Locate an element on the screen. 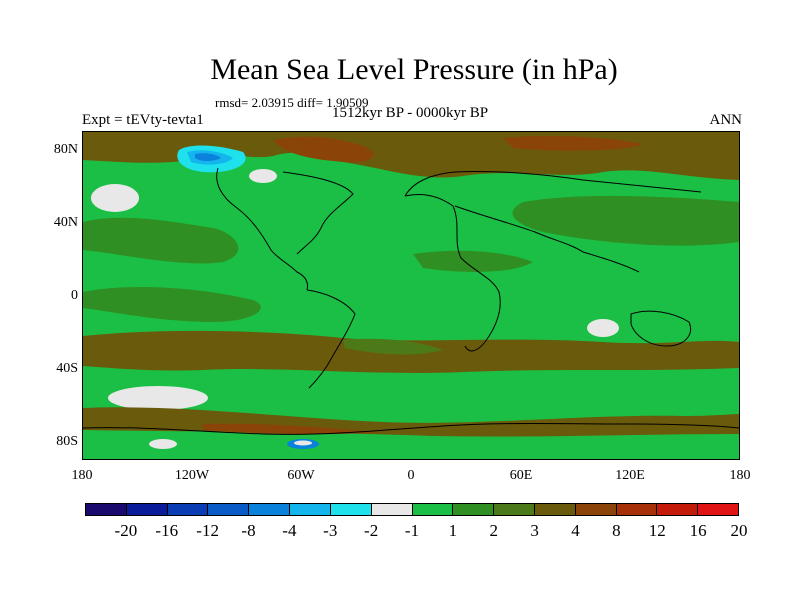  colorbar-label: -1 is located at coordinates (412, 530).